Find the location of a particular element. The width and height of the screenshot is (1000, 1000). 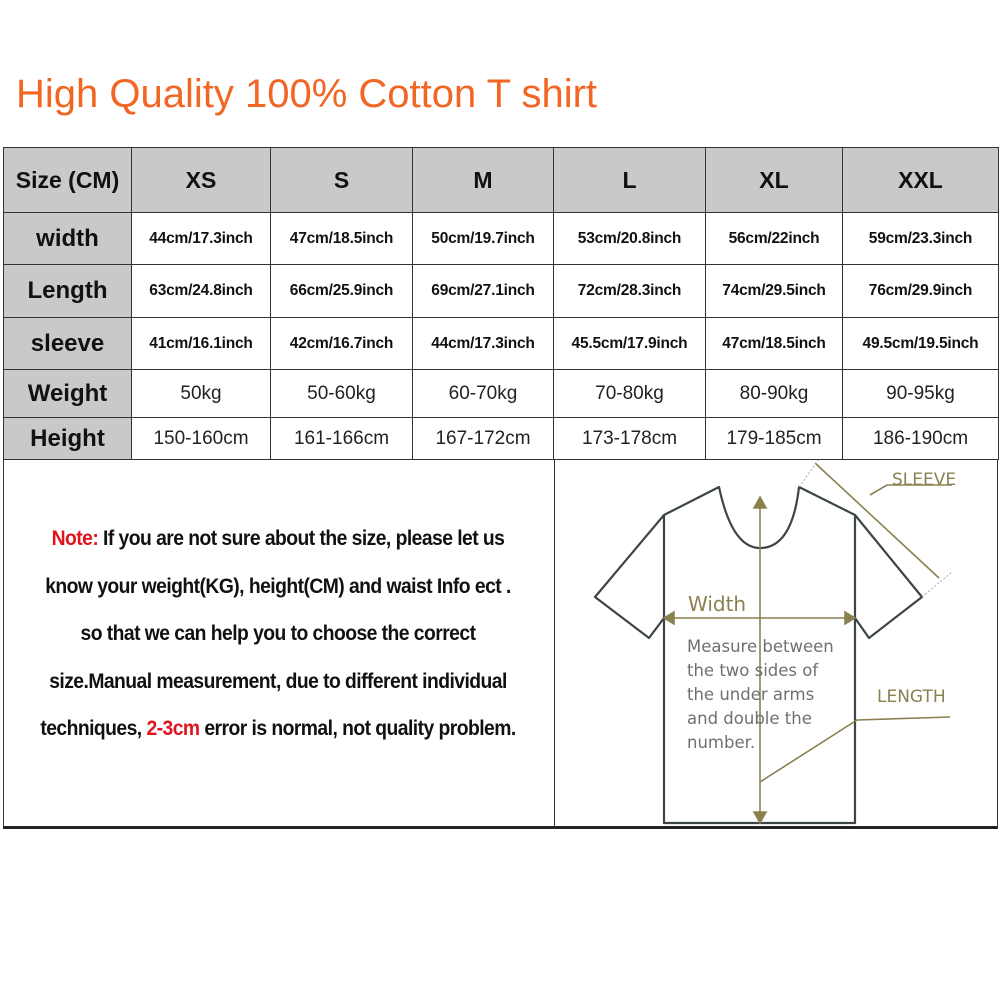

table-cell: 72cm/28.3inch is located at coordinates (629, 291).